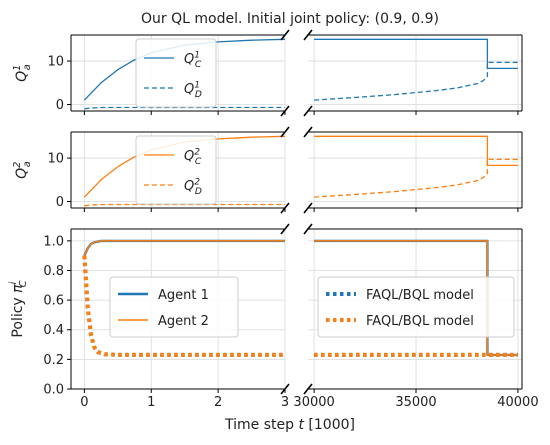 The height and width of the screenshot is (445, 550). Describe the element at coordinates (415, 402) in the screenshot. I see `x-tick-label: 35000` at that location.